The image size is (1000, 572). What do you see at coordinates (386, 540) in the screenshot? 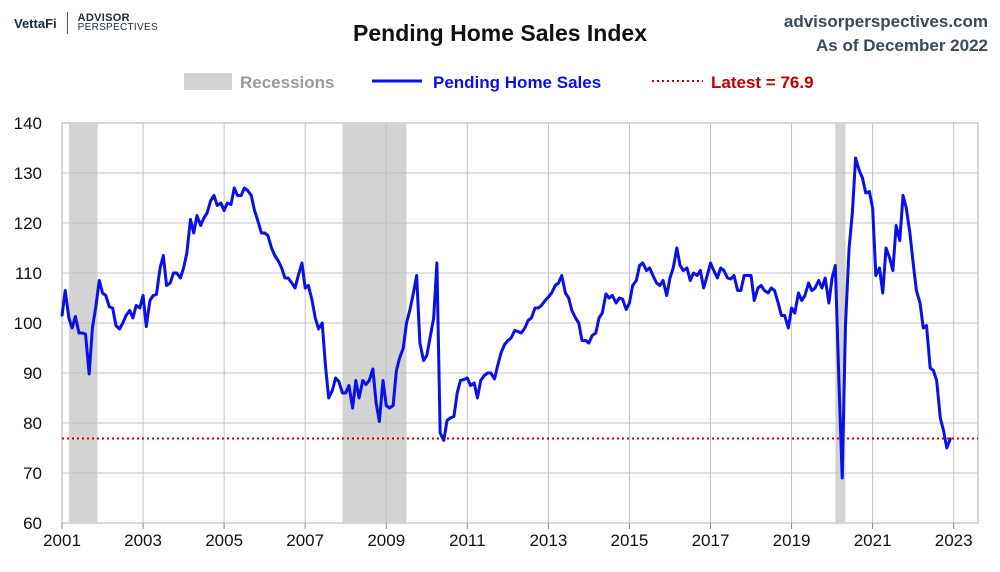
I see `x-tick-label: 2009` at bounding box center [386, 540].